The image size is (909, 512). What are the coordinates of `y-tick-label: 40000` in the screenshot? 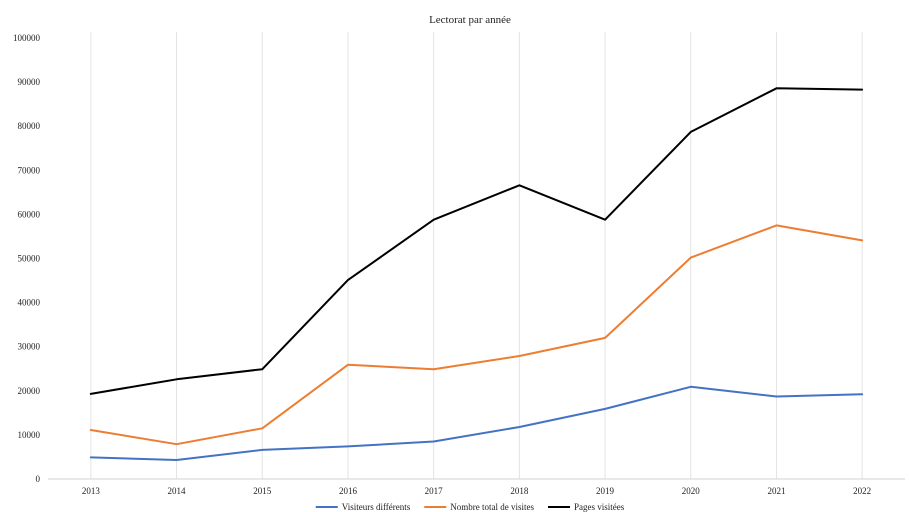 It's located at (29, 303).